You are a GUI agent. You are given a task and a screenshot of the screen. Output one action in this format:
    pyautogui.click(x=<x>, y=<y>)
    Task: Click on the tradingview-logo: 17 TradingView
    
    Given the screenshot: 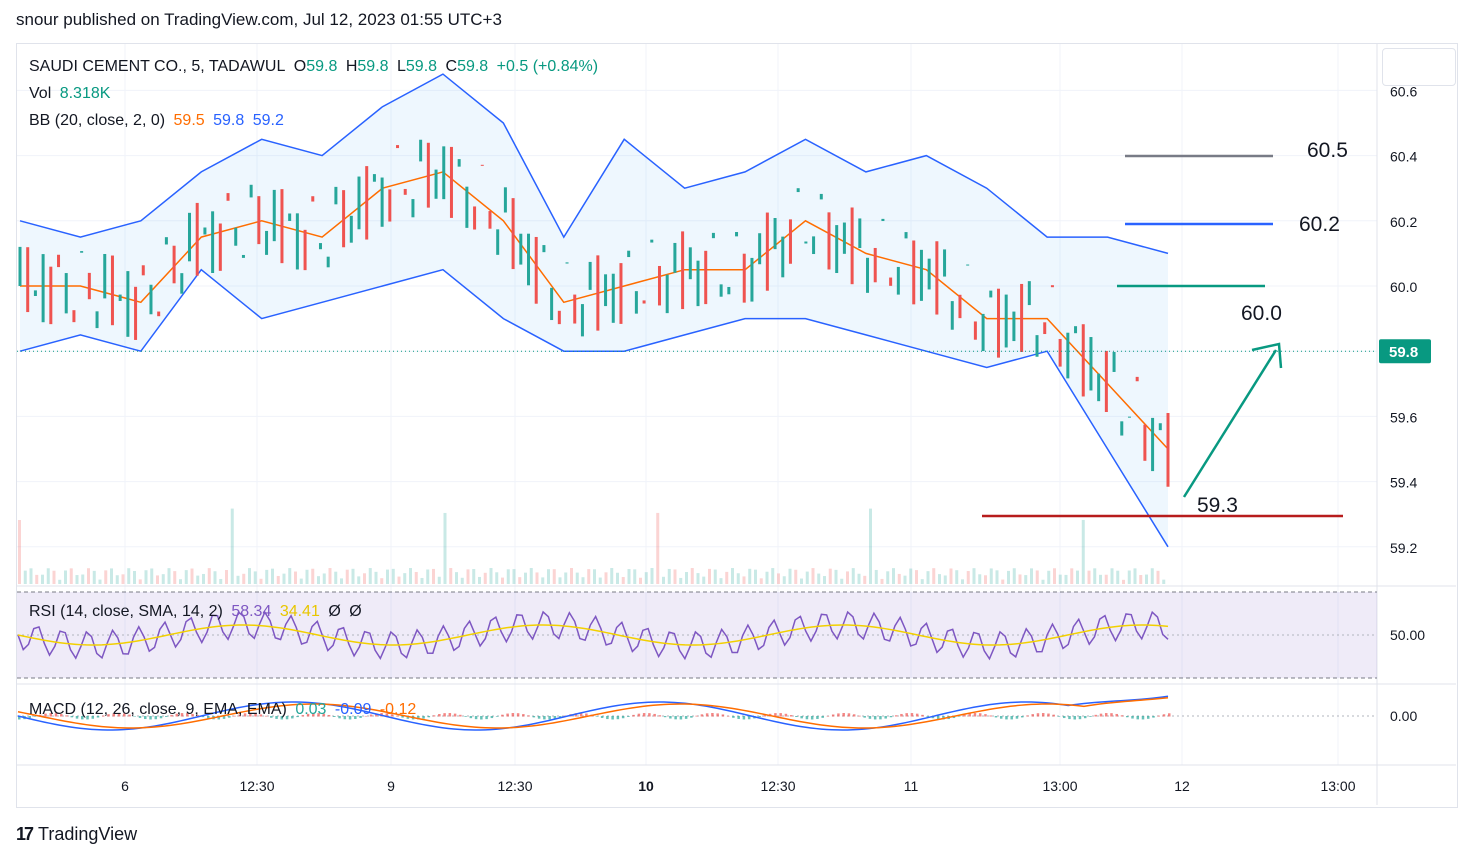 What is the action you would take?
    pyautogui.click(x=76, y=834)
    